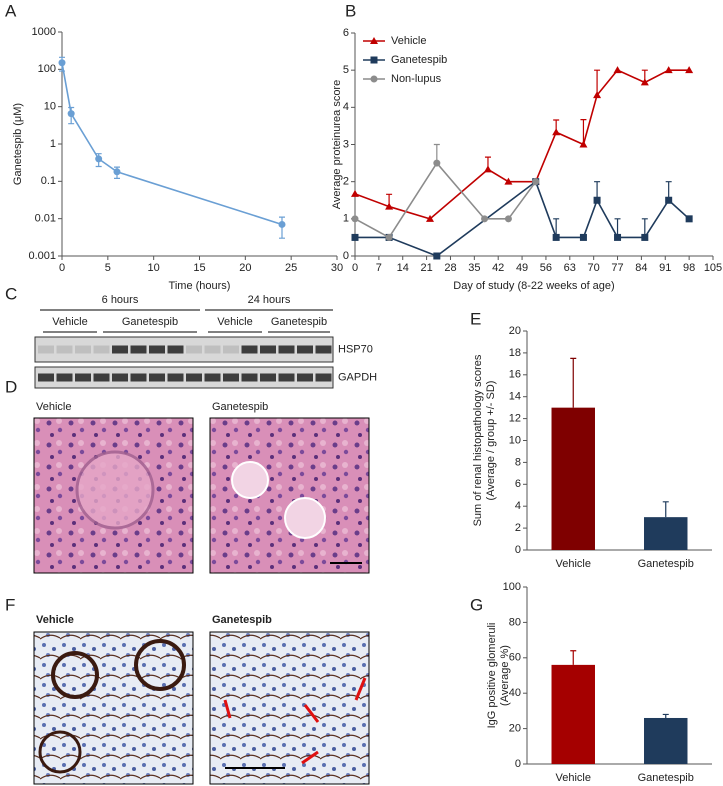 The height and width of the screenshot is (786, 723). I want to click on y-axis-label: Ganetespib (μM), so click(18, 144).